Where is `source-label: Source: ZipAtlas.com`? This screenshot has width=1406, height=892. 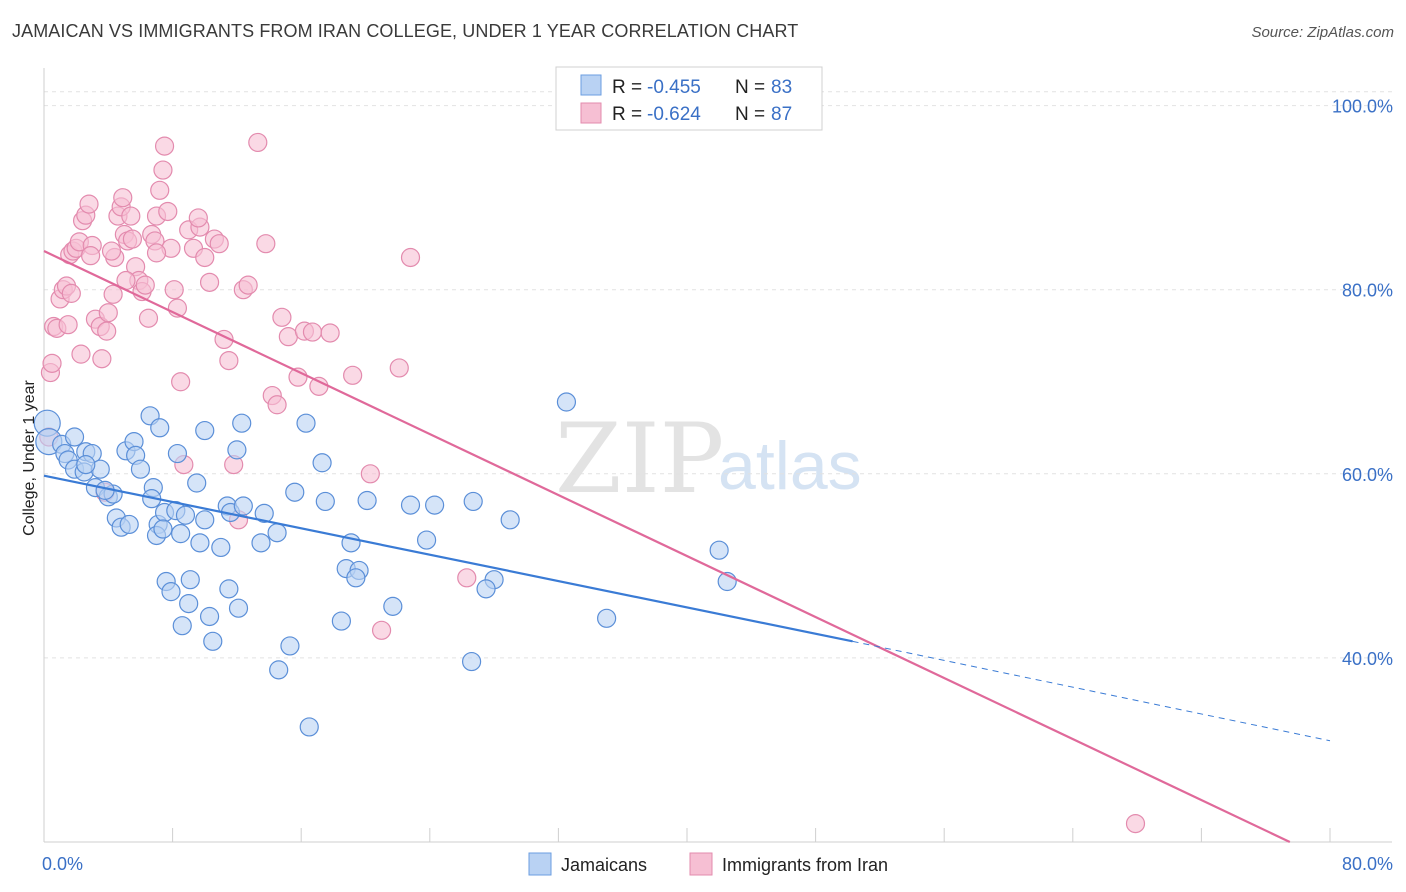 source-label: Source: ZipAtlas.com is located at coordinates (1322, 32).